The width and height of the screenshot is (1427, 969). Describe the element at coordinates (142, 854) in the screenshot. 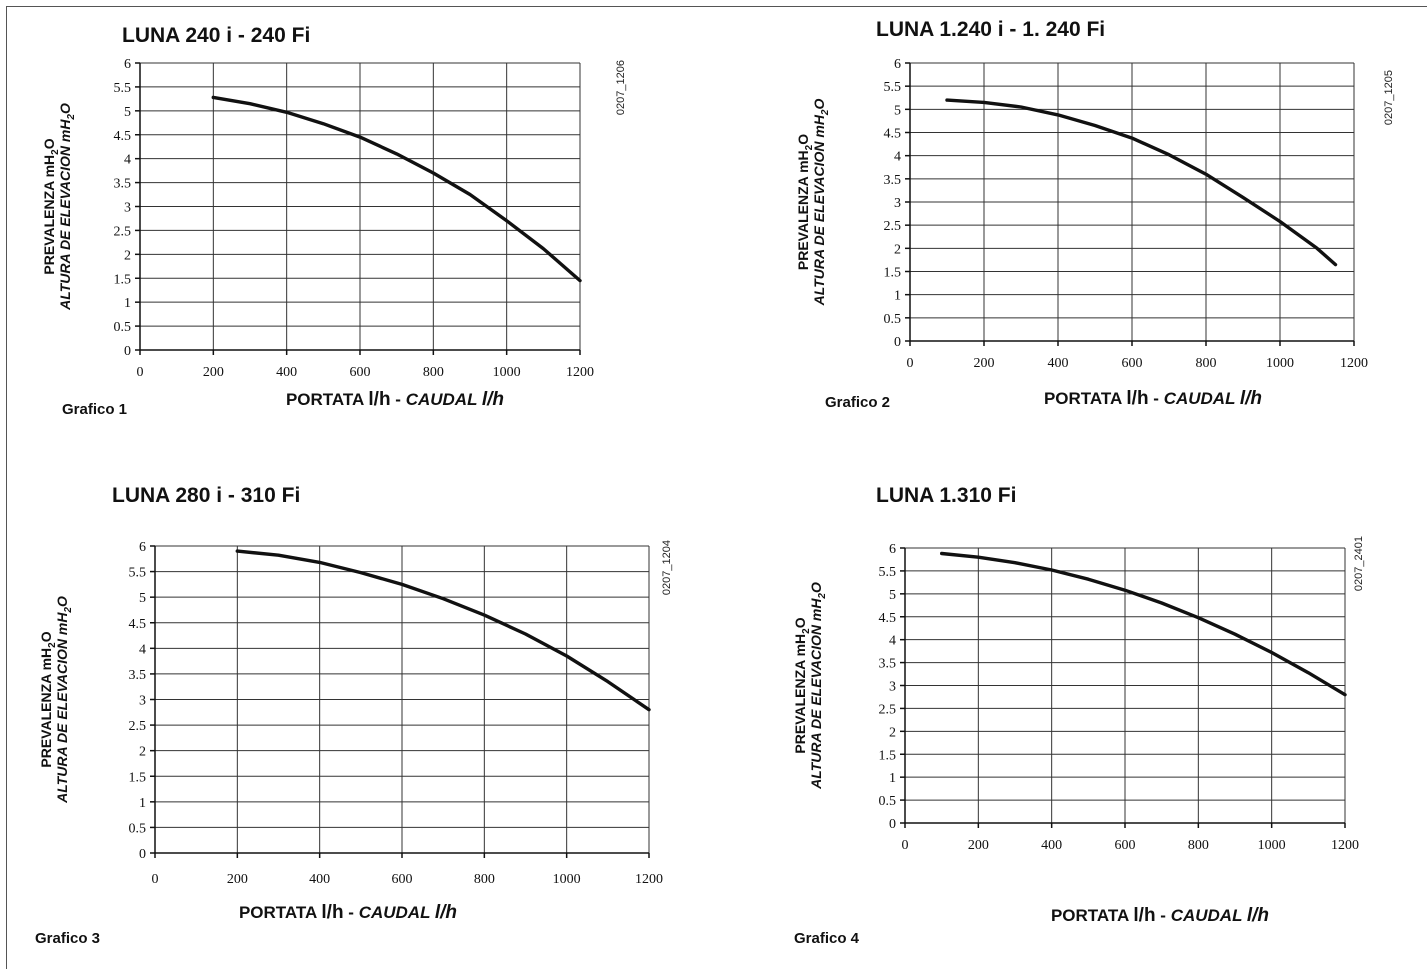

I see `y-tick-label: 0` at that location.